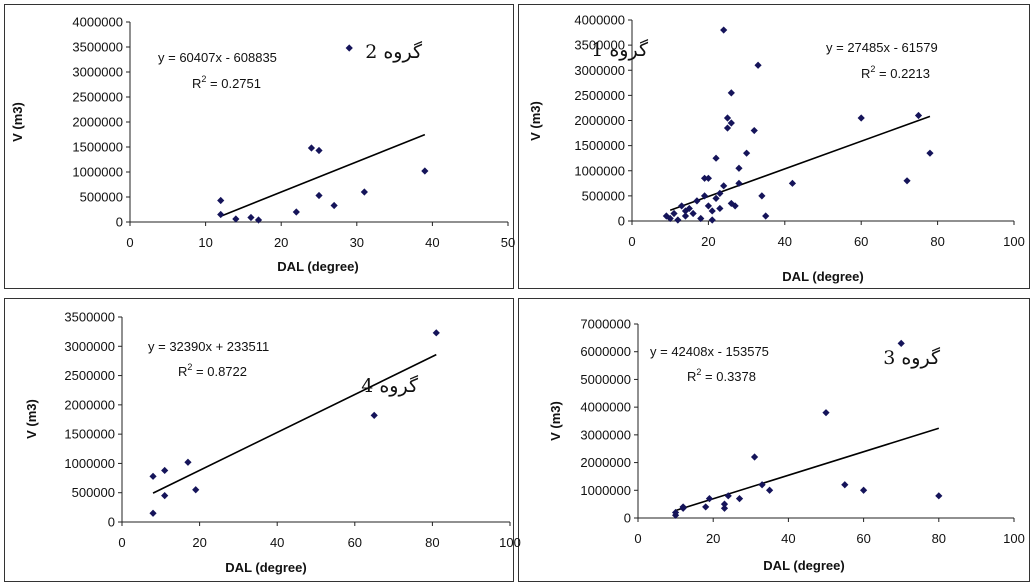 The width and height of the screenshot is (1034, 588). Describe the element at coordinates (620, 49) in the screenshot. I see `group-label: گروه 1` at that location.